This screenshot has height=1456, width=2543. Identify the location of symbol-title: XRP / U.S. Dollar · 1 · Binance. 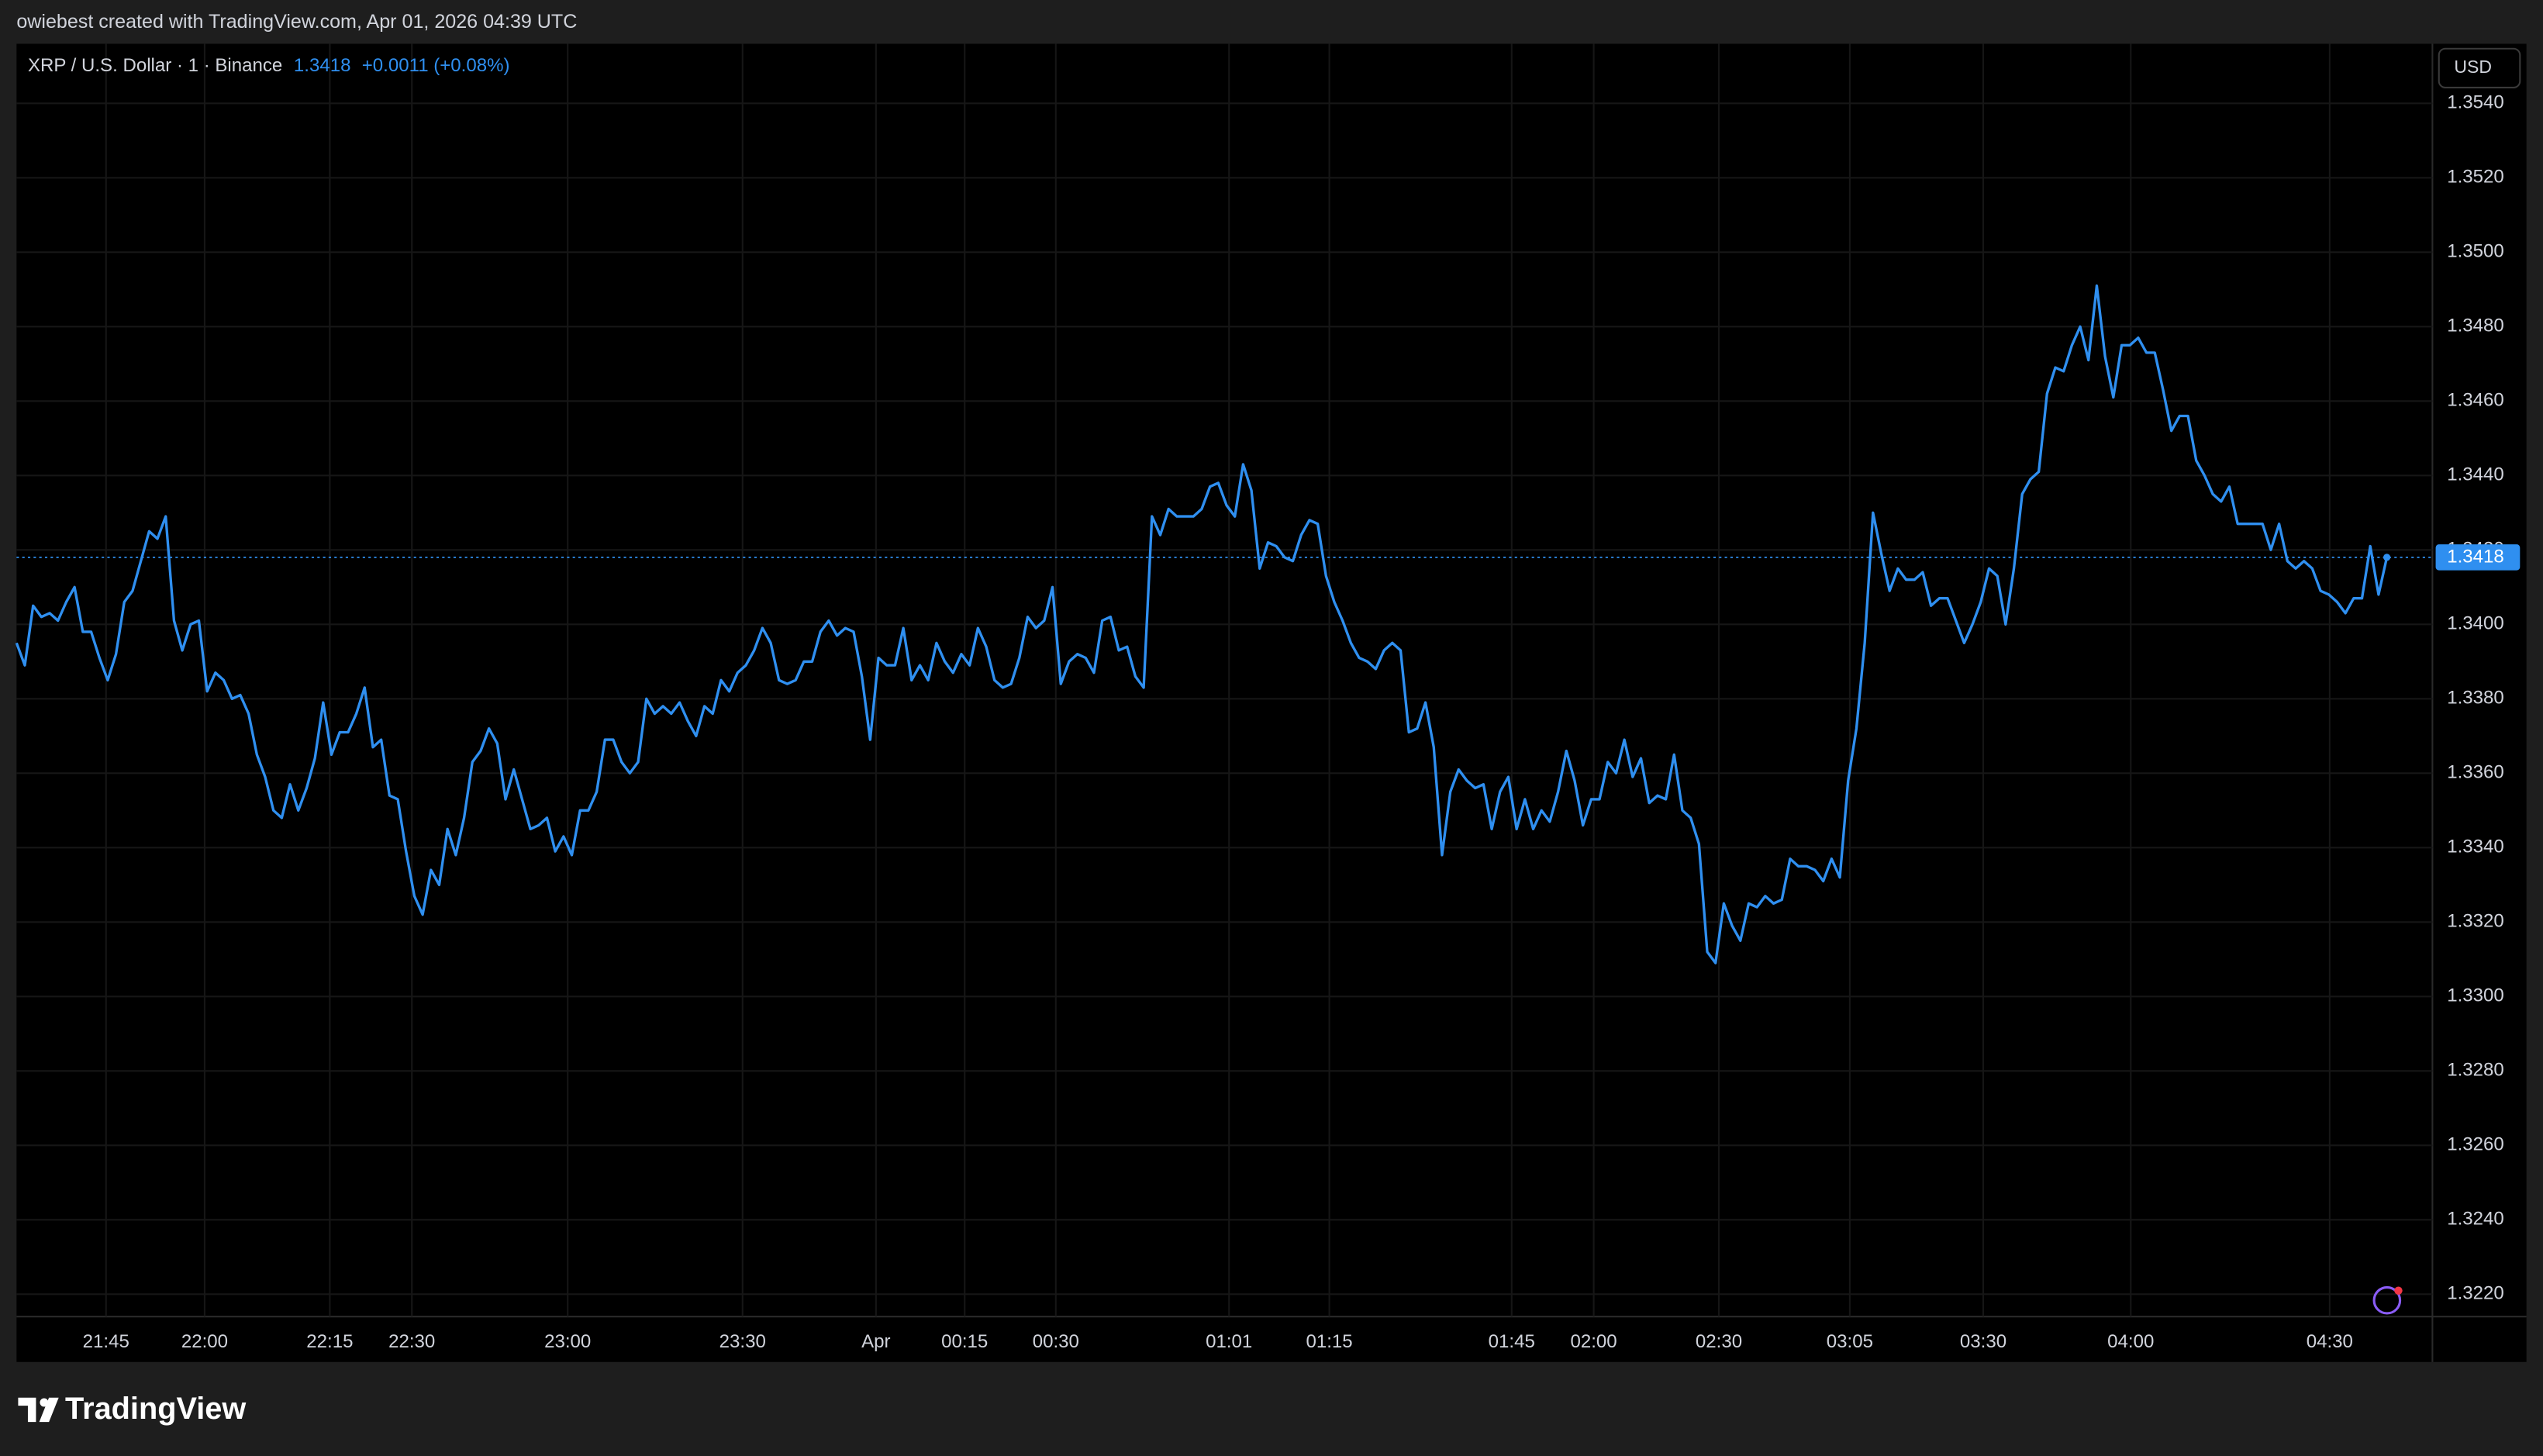
(155, 65).